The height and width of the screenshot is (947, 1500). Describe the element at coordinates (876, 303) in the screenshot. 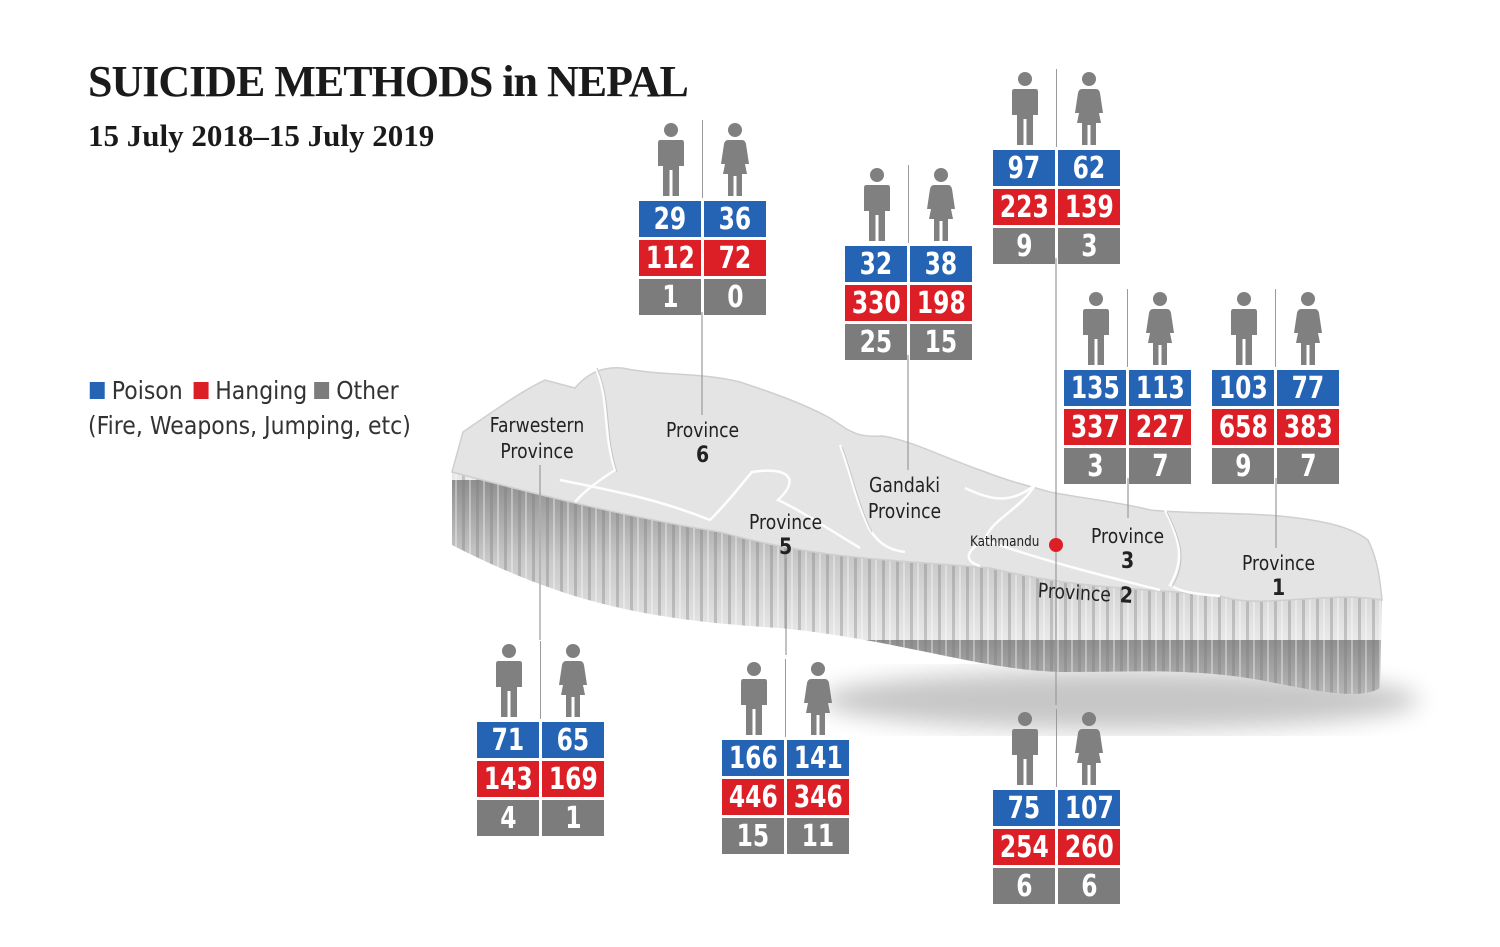

I see `hanging-male-value: 330` at that location.